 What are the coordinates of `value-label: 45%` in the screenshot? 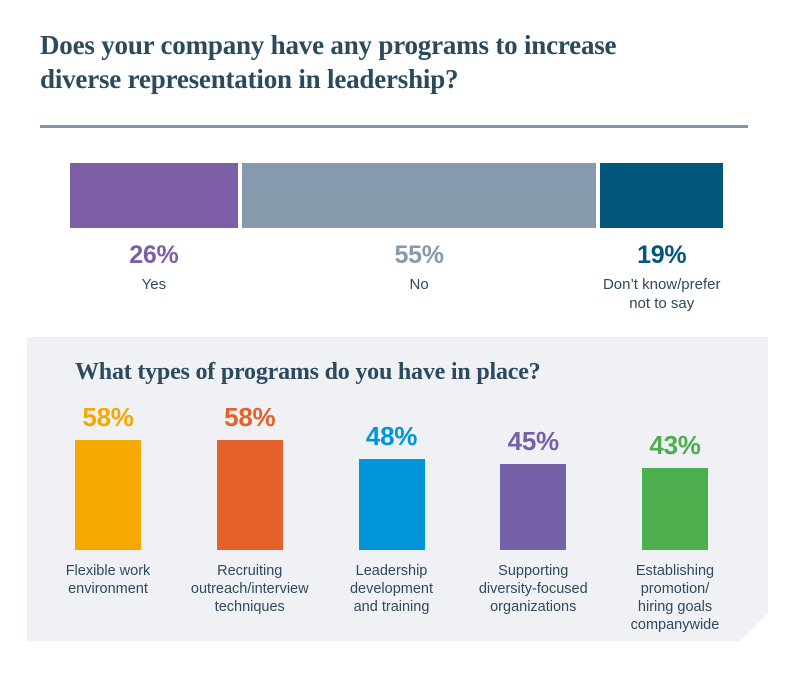 It's located at (533, 441).